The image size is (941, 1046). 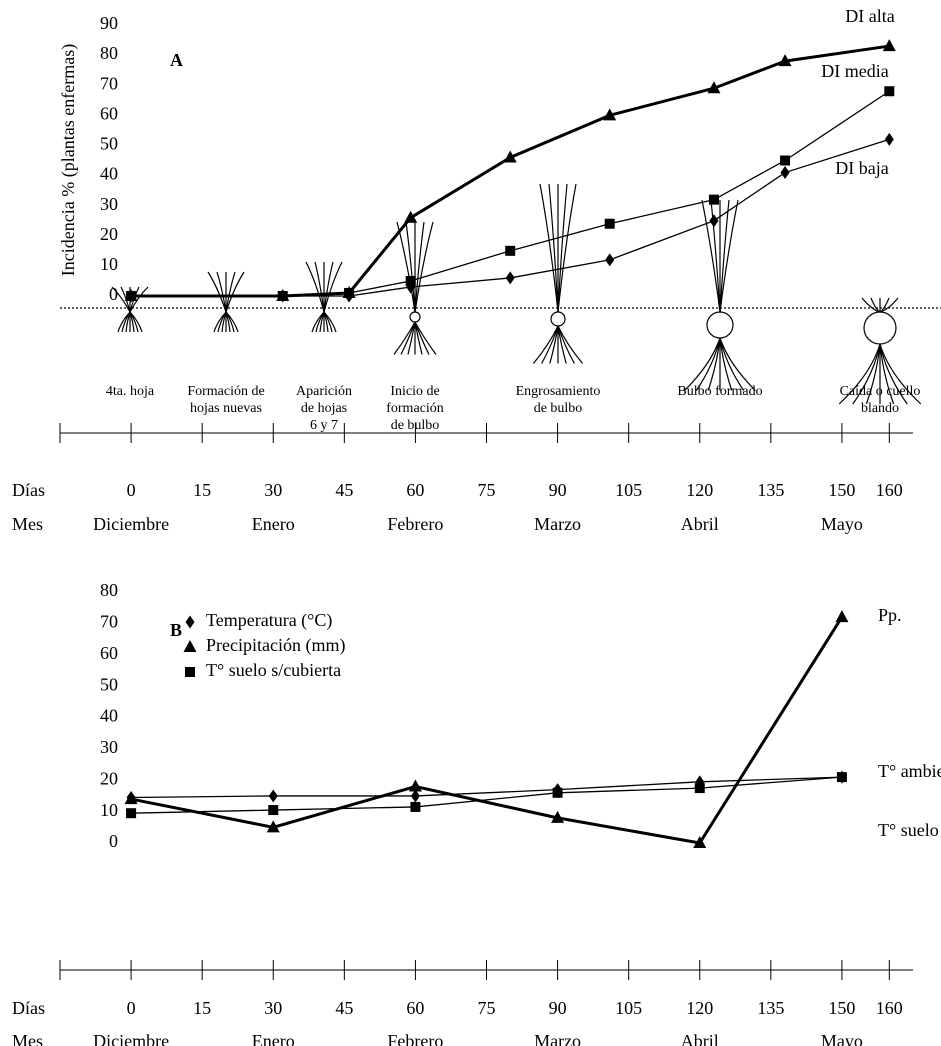 I want to click on stage-label: de hojas, so click(x=324, y=408).